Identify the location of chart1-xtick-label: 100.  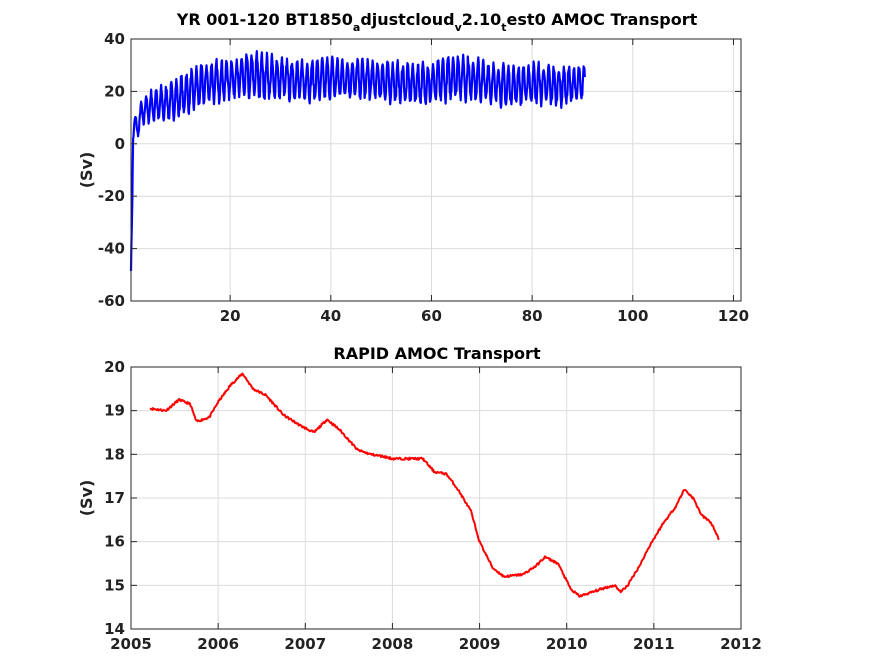
(632, 316).